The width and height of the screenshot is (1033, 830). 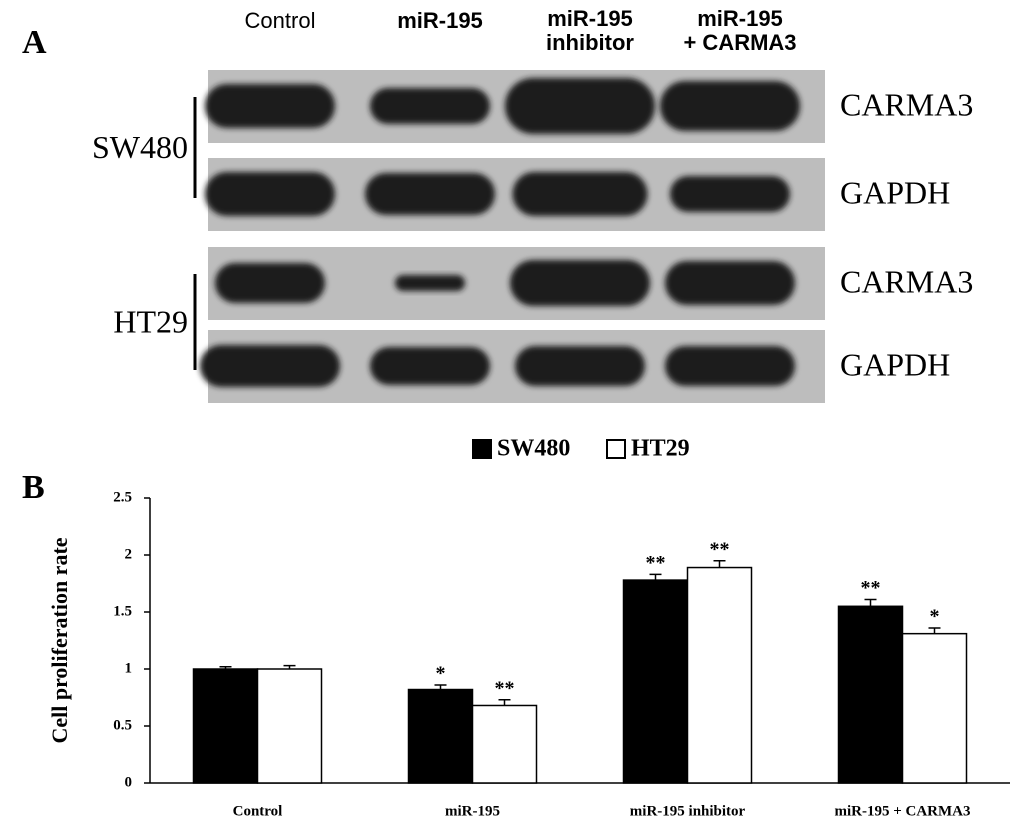 What do you see at coordinates (739, 42) in the screenshot?
I see `lane-header: + CARMA3` at bounding box center [739, 42].